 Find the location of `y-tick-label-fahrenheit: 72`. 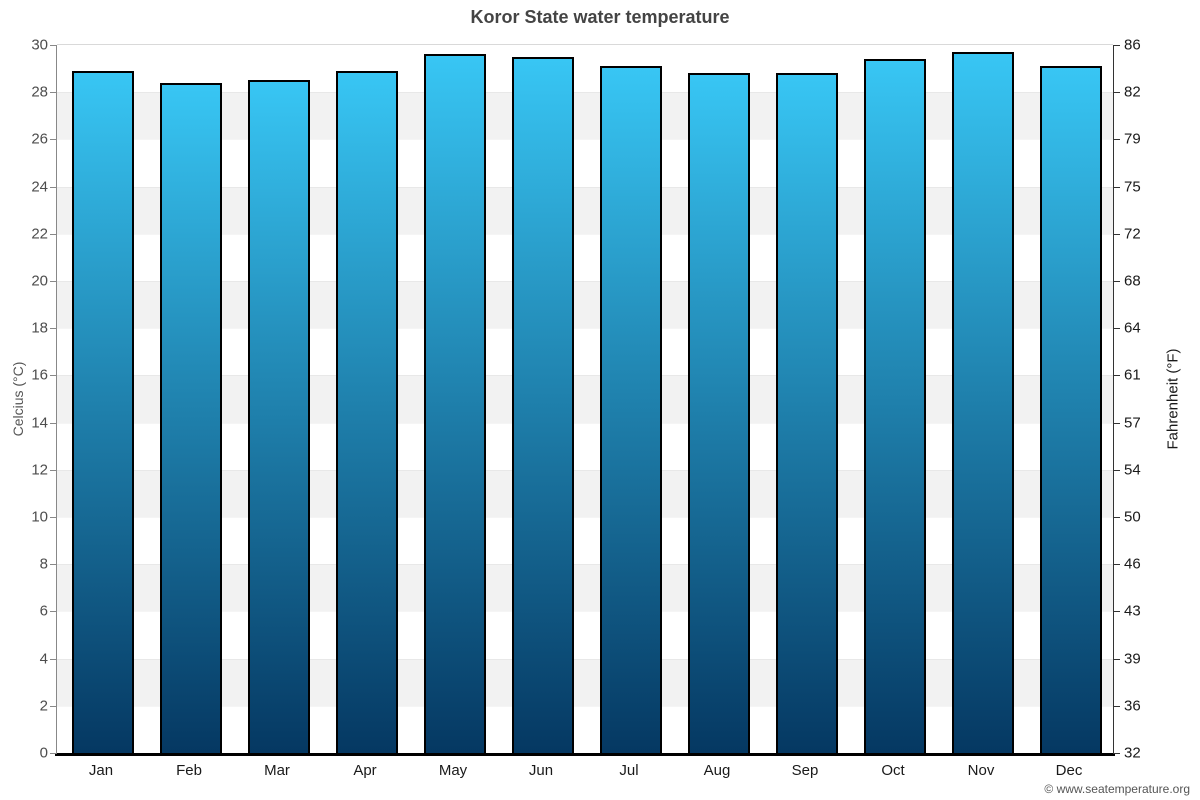

y-tick-label-fahrenheit: 72 is located at coordinates (1132, 234).